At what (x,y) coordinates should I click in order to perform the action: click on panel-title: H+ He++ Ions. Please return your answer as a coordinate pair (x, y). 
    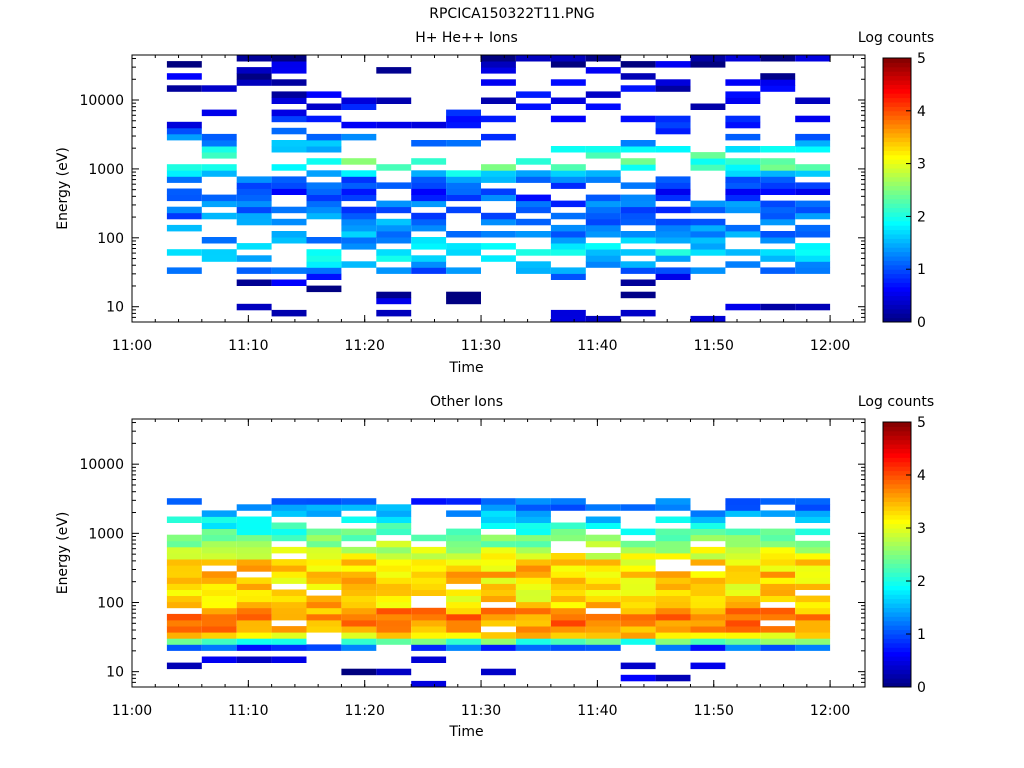
    Looking at the image, I should click on (466, 38).